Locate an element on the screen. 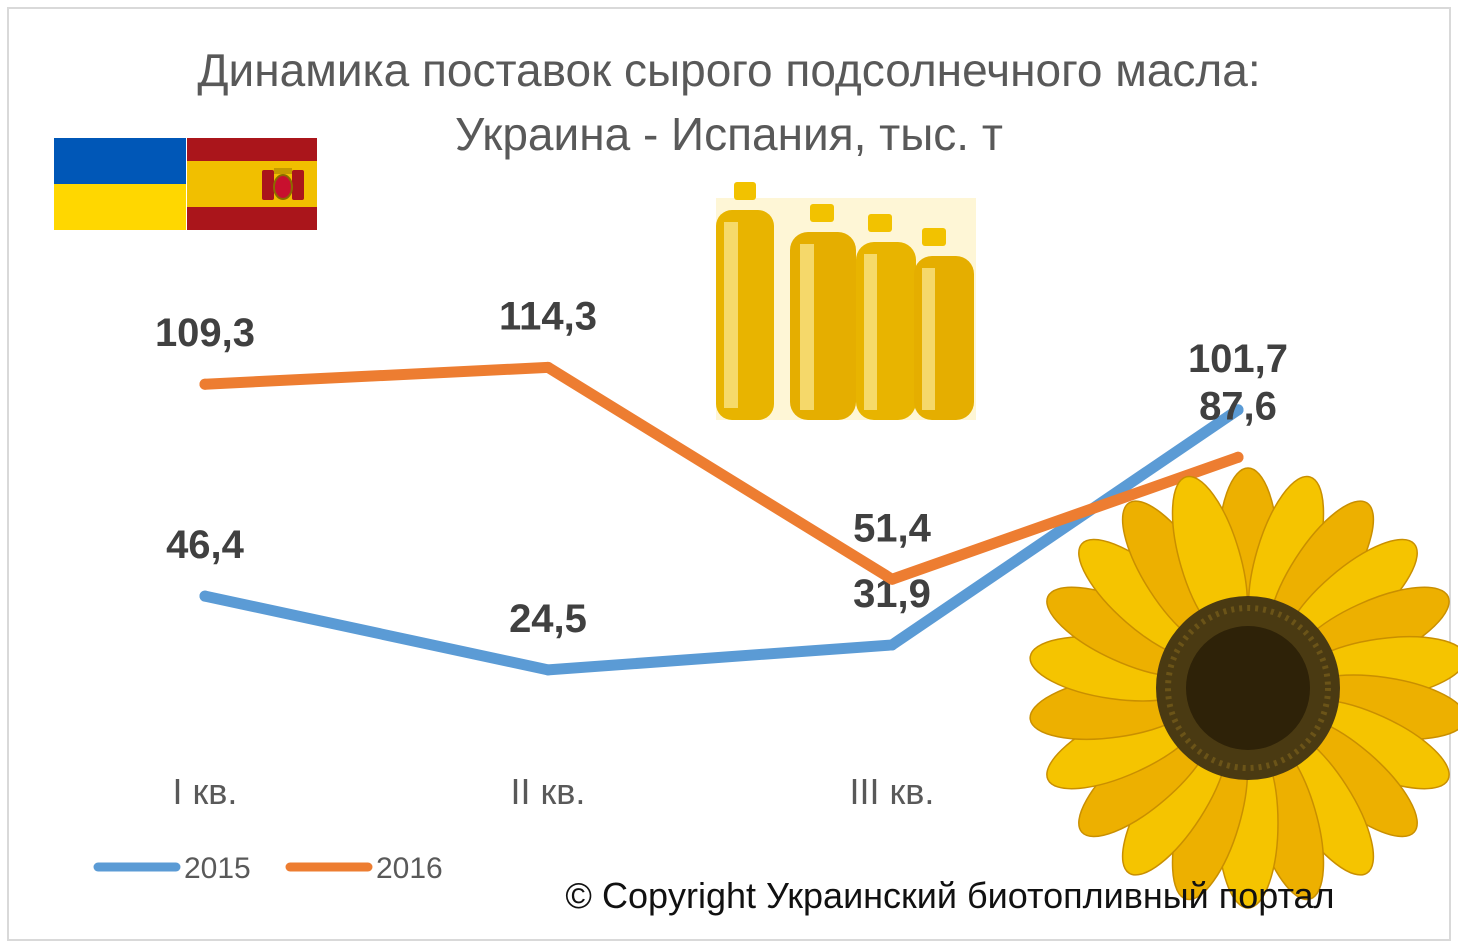 The image size is (1458, 948). legend-label-2016: 2016 is located at coordinates (409, 868).